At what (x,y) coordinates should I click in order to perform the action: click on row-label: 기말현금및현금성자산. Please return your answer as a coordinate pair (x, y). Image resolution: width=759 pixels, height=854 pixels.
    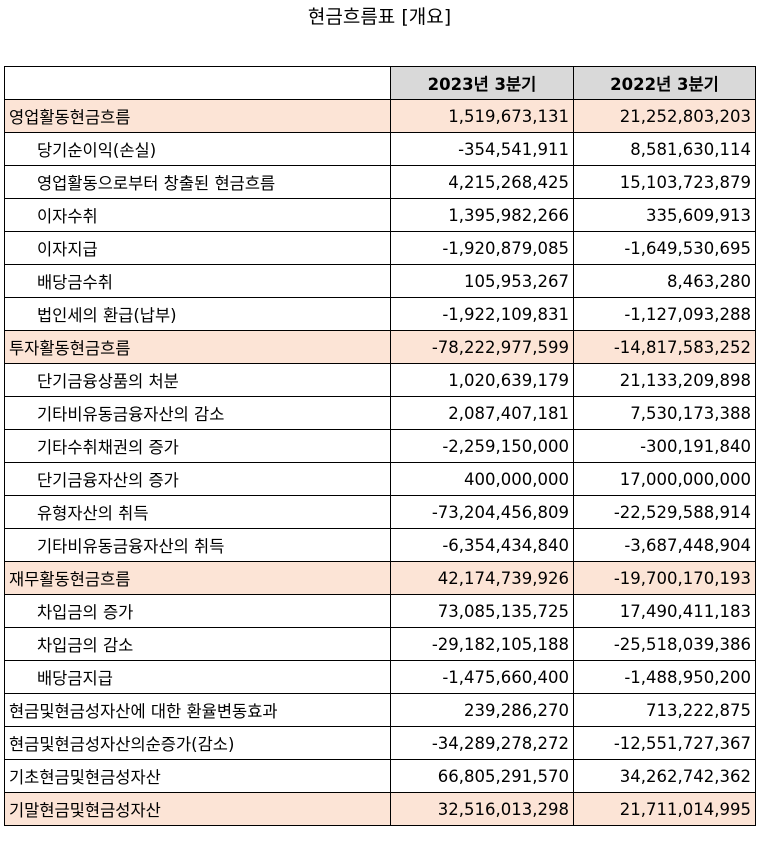
    Looking at the image, I should click on (197, 809).